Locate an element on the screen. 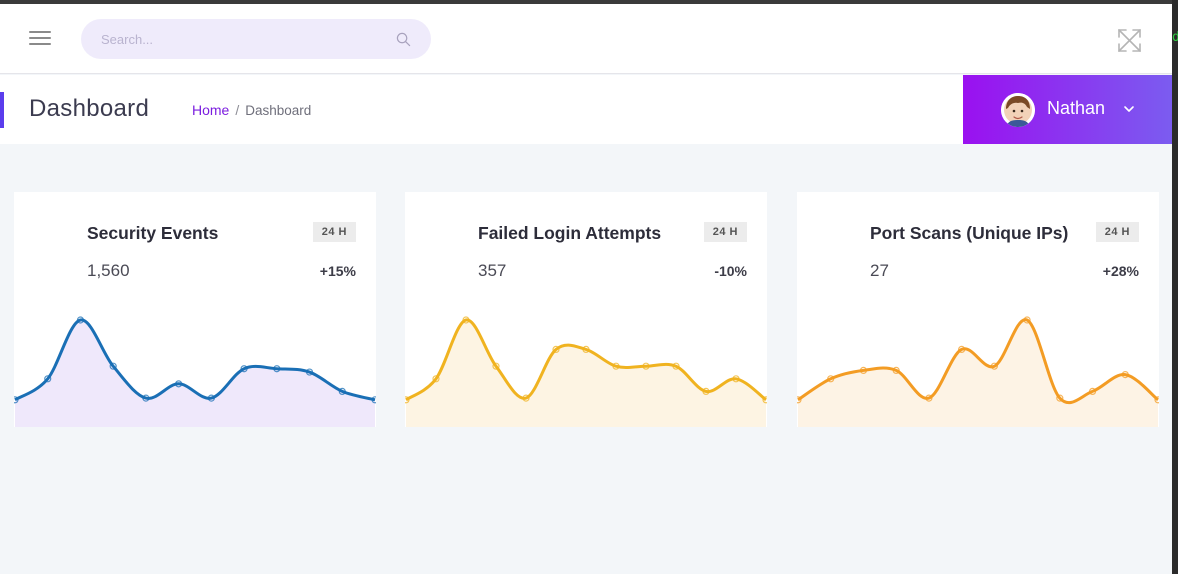  breadcrumb: Home / Dashboard is located at coordinates (251, 110).